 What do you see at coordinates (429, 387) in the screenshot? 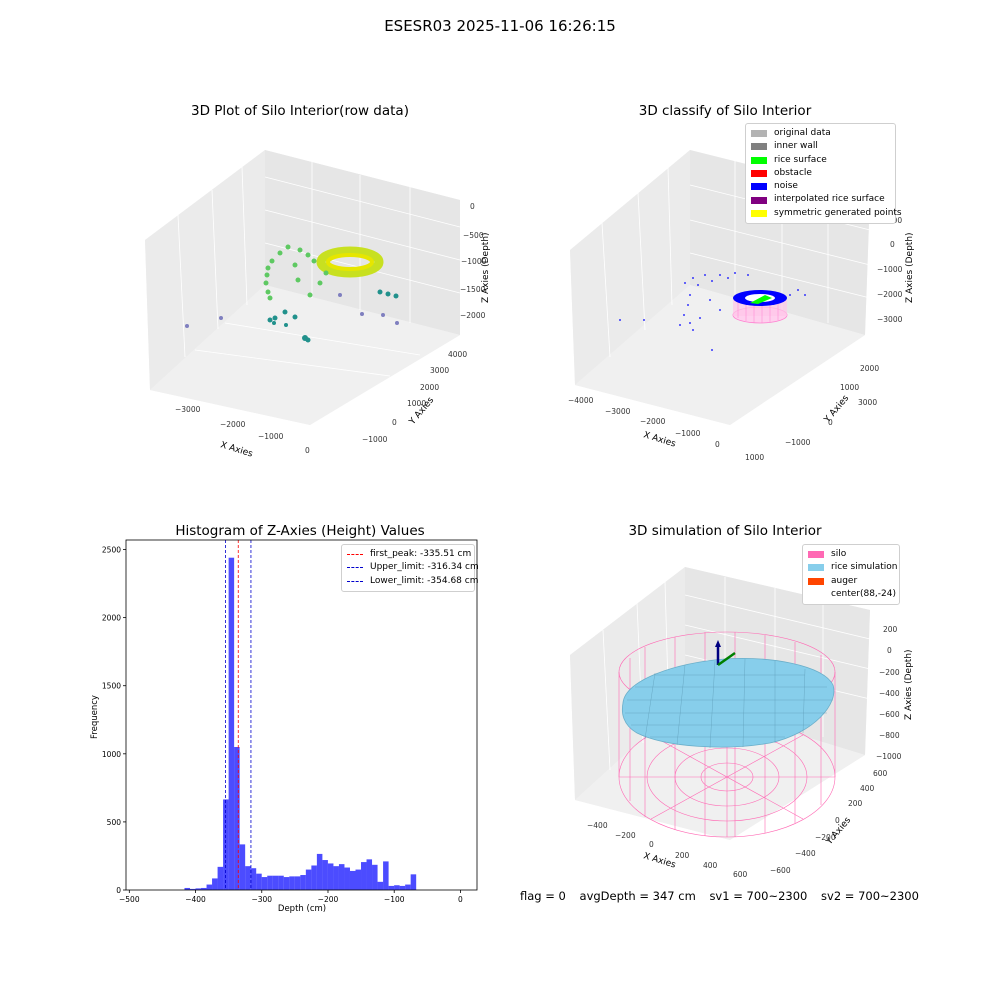
I see `raw-ytick: 2000` at bounding box center [429, 387].